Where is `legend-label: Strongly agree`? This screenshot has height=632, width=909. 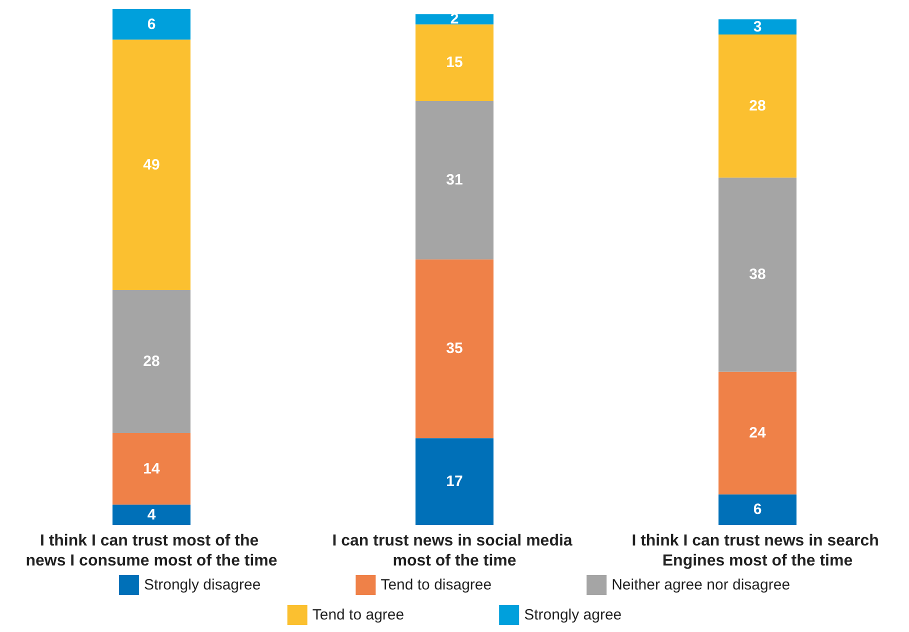 legend-label: Strongly agree is located at coordinates (573, 615).